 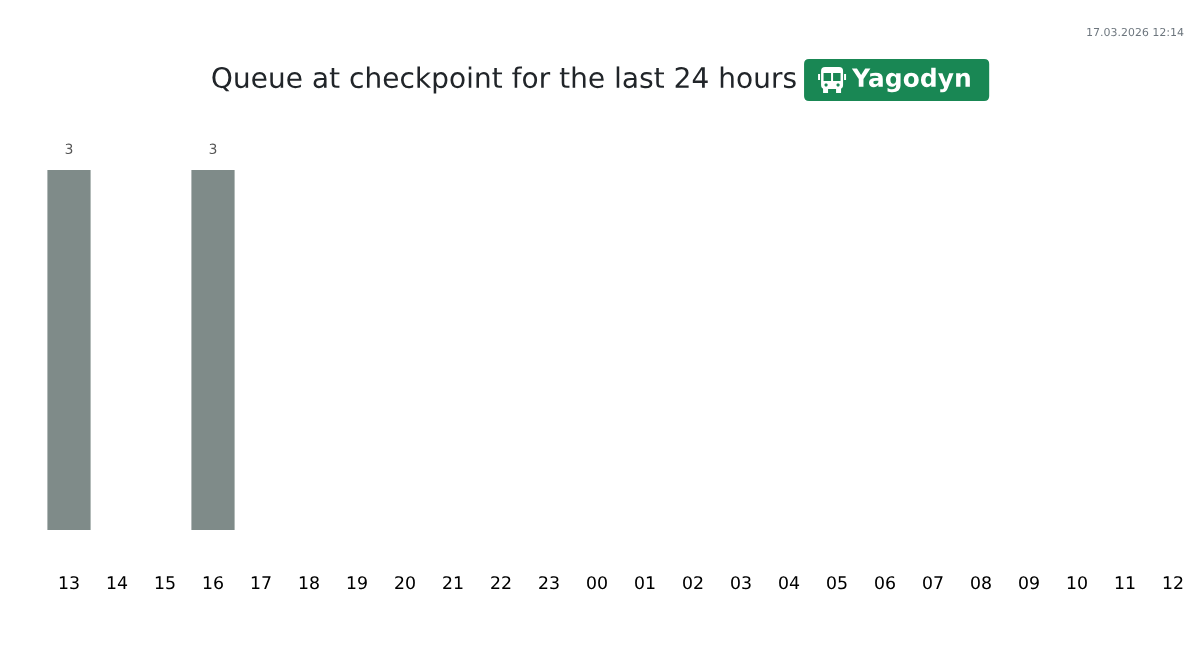 I want to click on x-tick-label: 04, so click(x=789, y=583).